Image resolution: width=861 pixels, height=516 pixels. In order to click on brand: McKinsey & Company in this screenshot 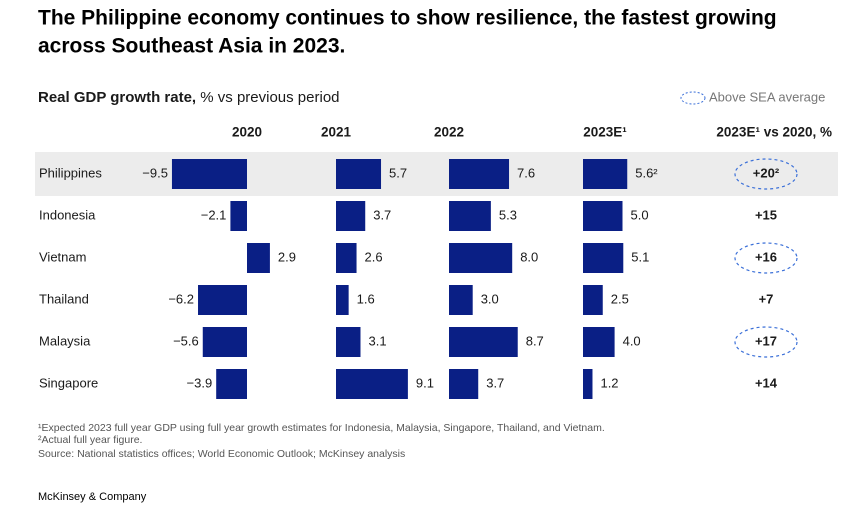, I will do `click(92, 497)`.